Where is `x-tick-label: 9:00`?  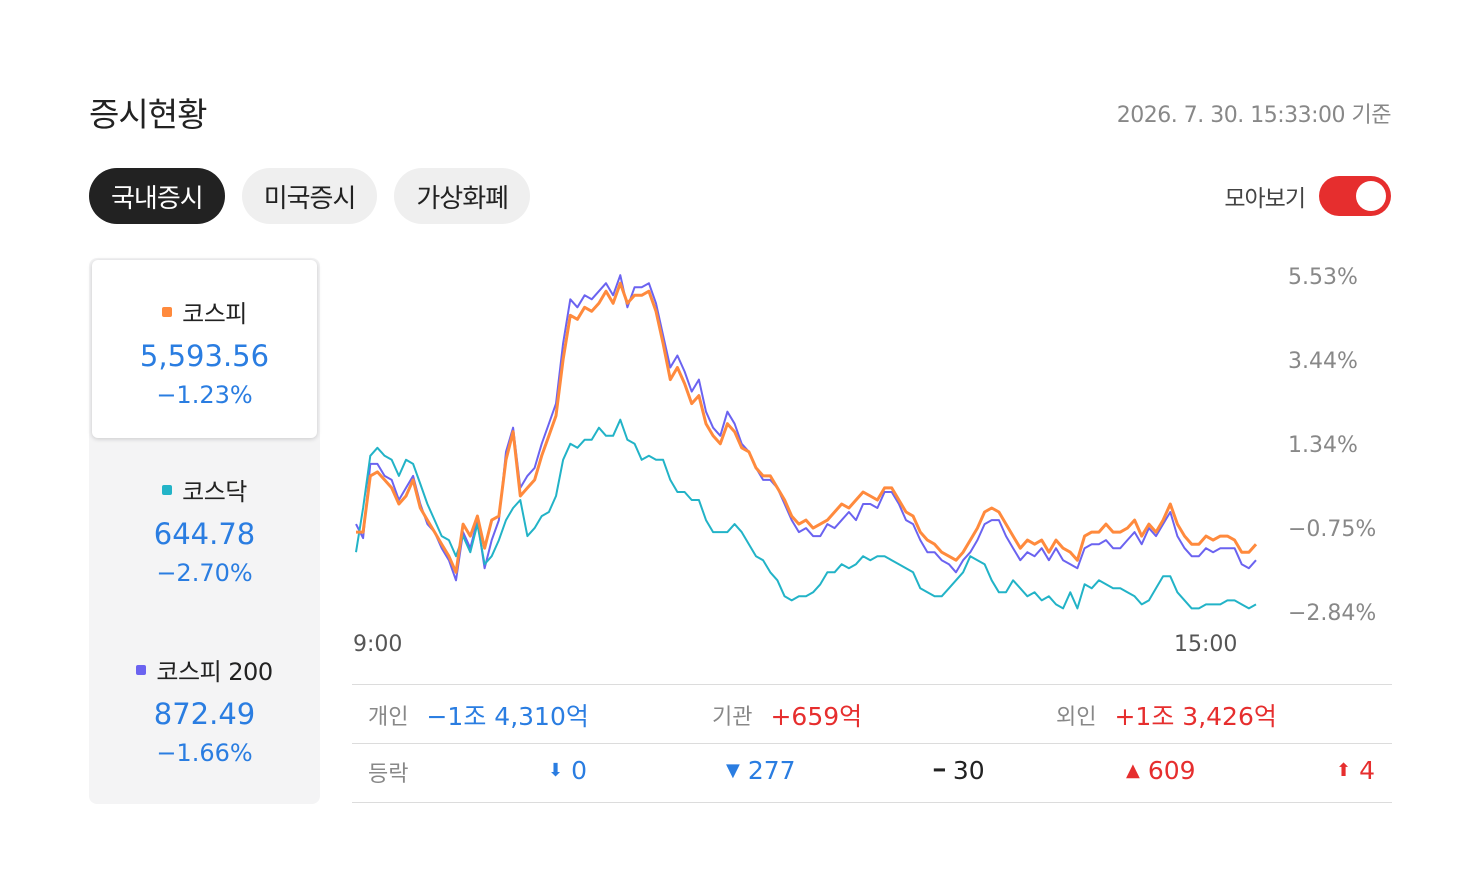
x-tick-label: 9:00 is located at coordinates (378, 644).